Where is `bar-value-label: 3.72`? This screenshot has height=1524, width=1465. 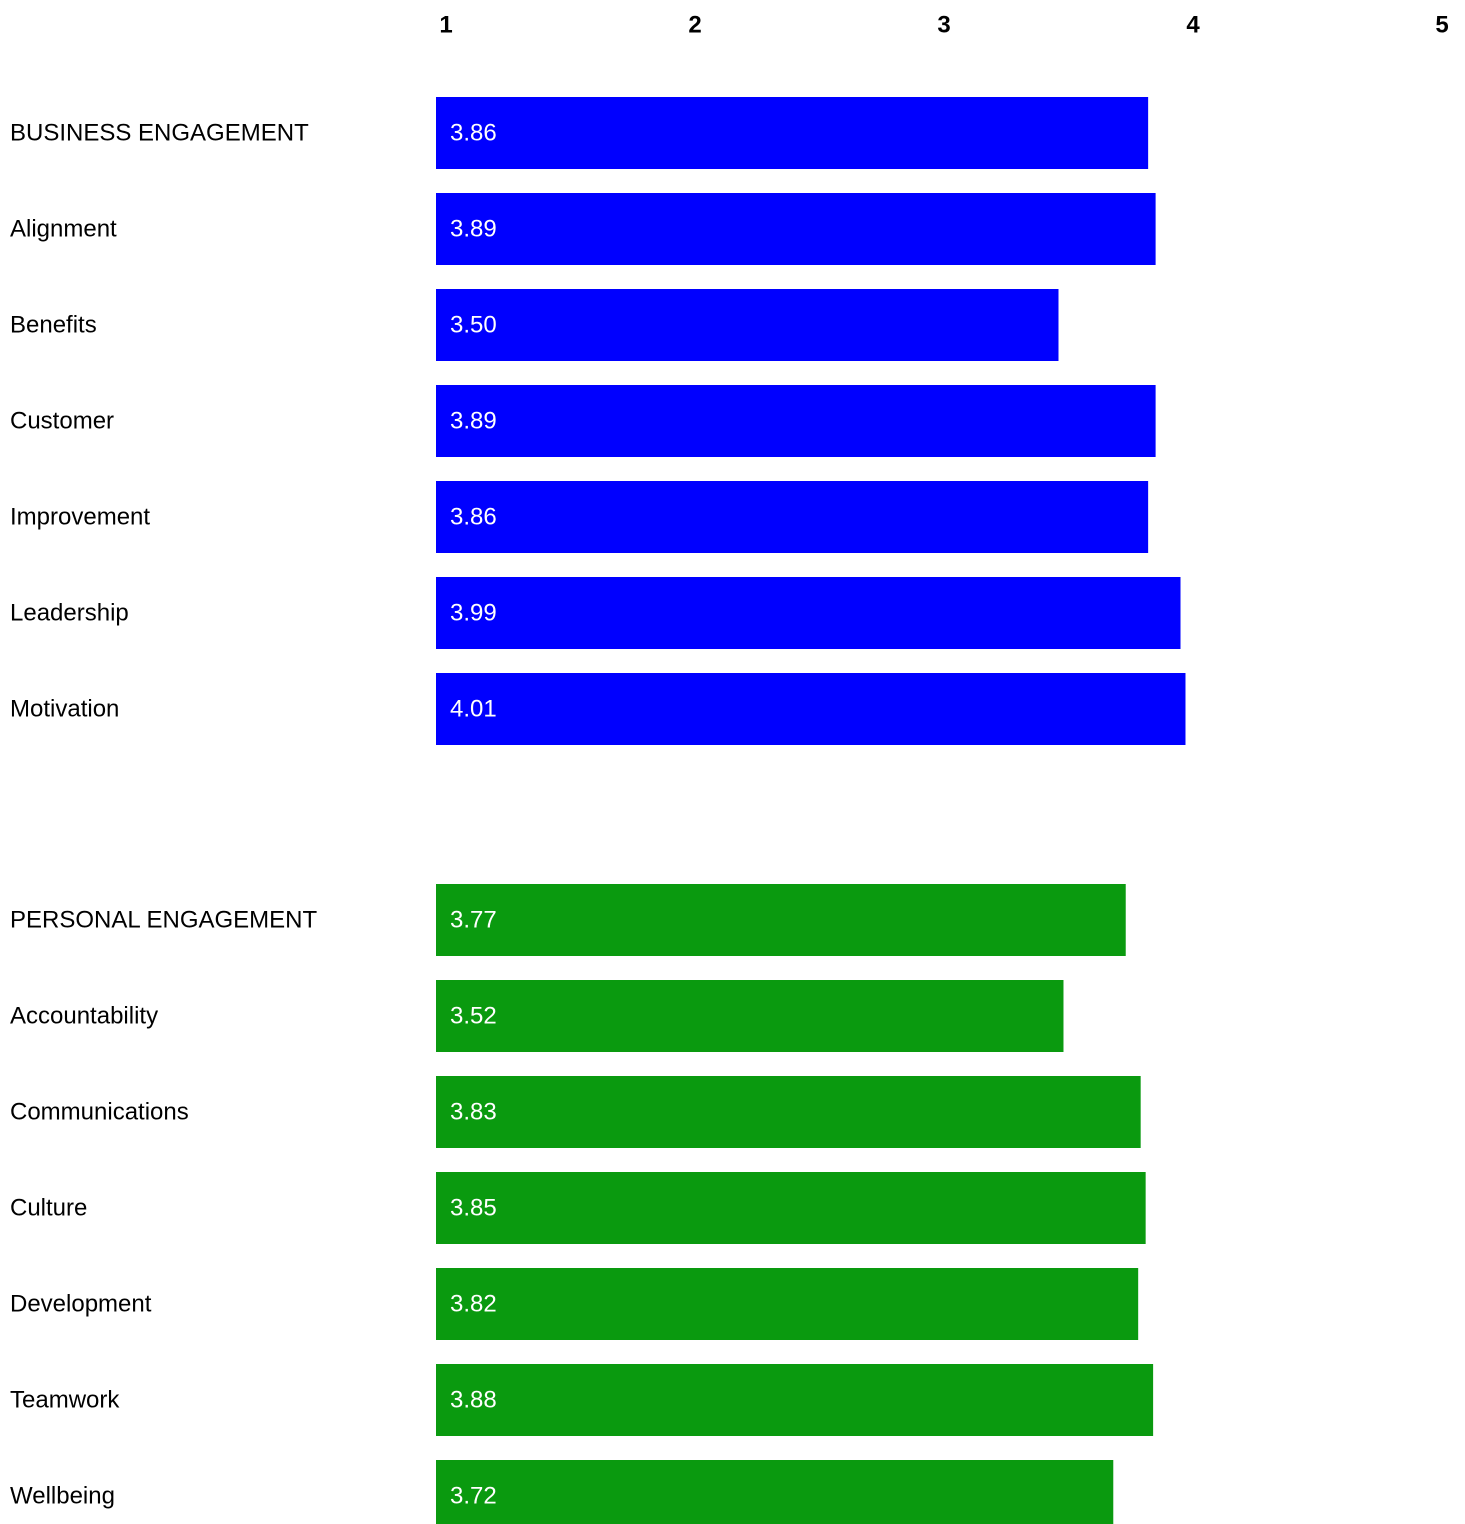 bar-value-label: 3.72 is located at coordinates (473, 1496).